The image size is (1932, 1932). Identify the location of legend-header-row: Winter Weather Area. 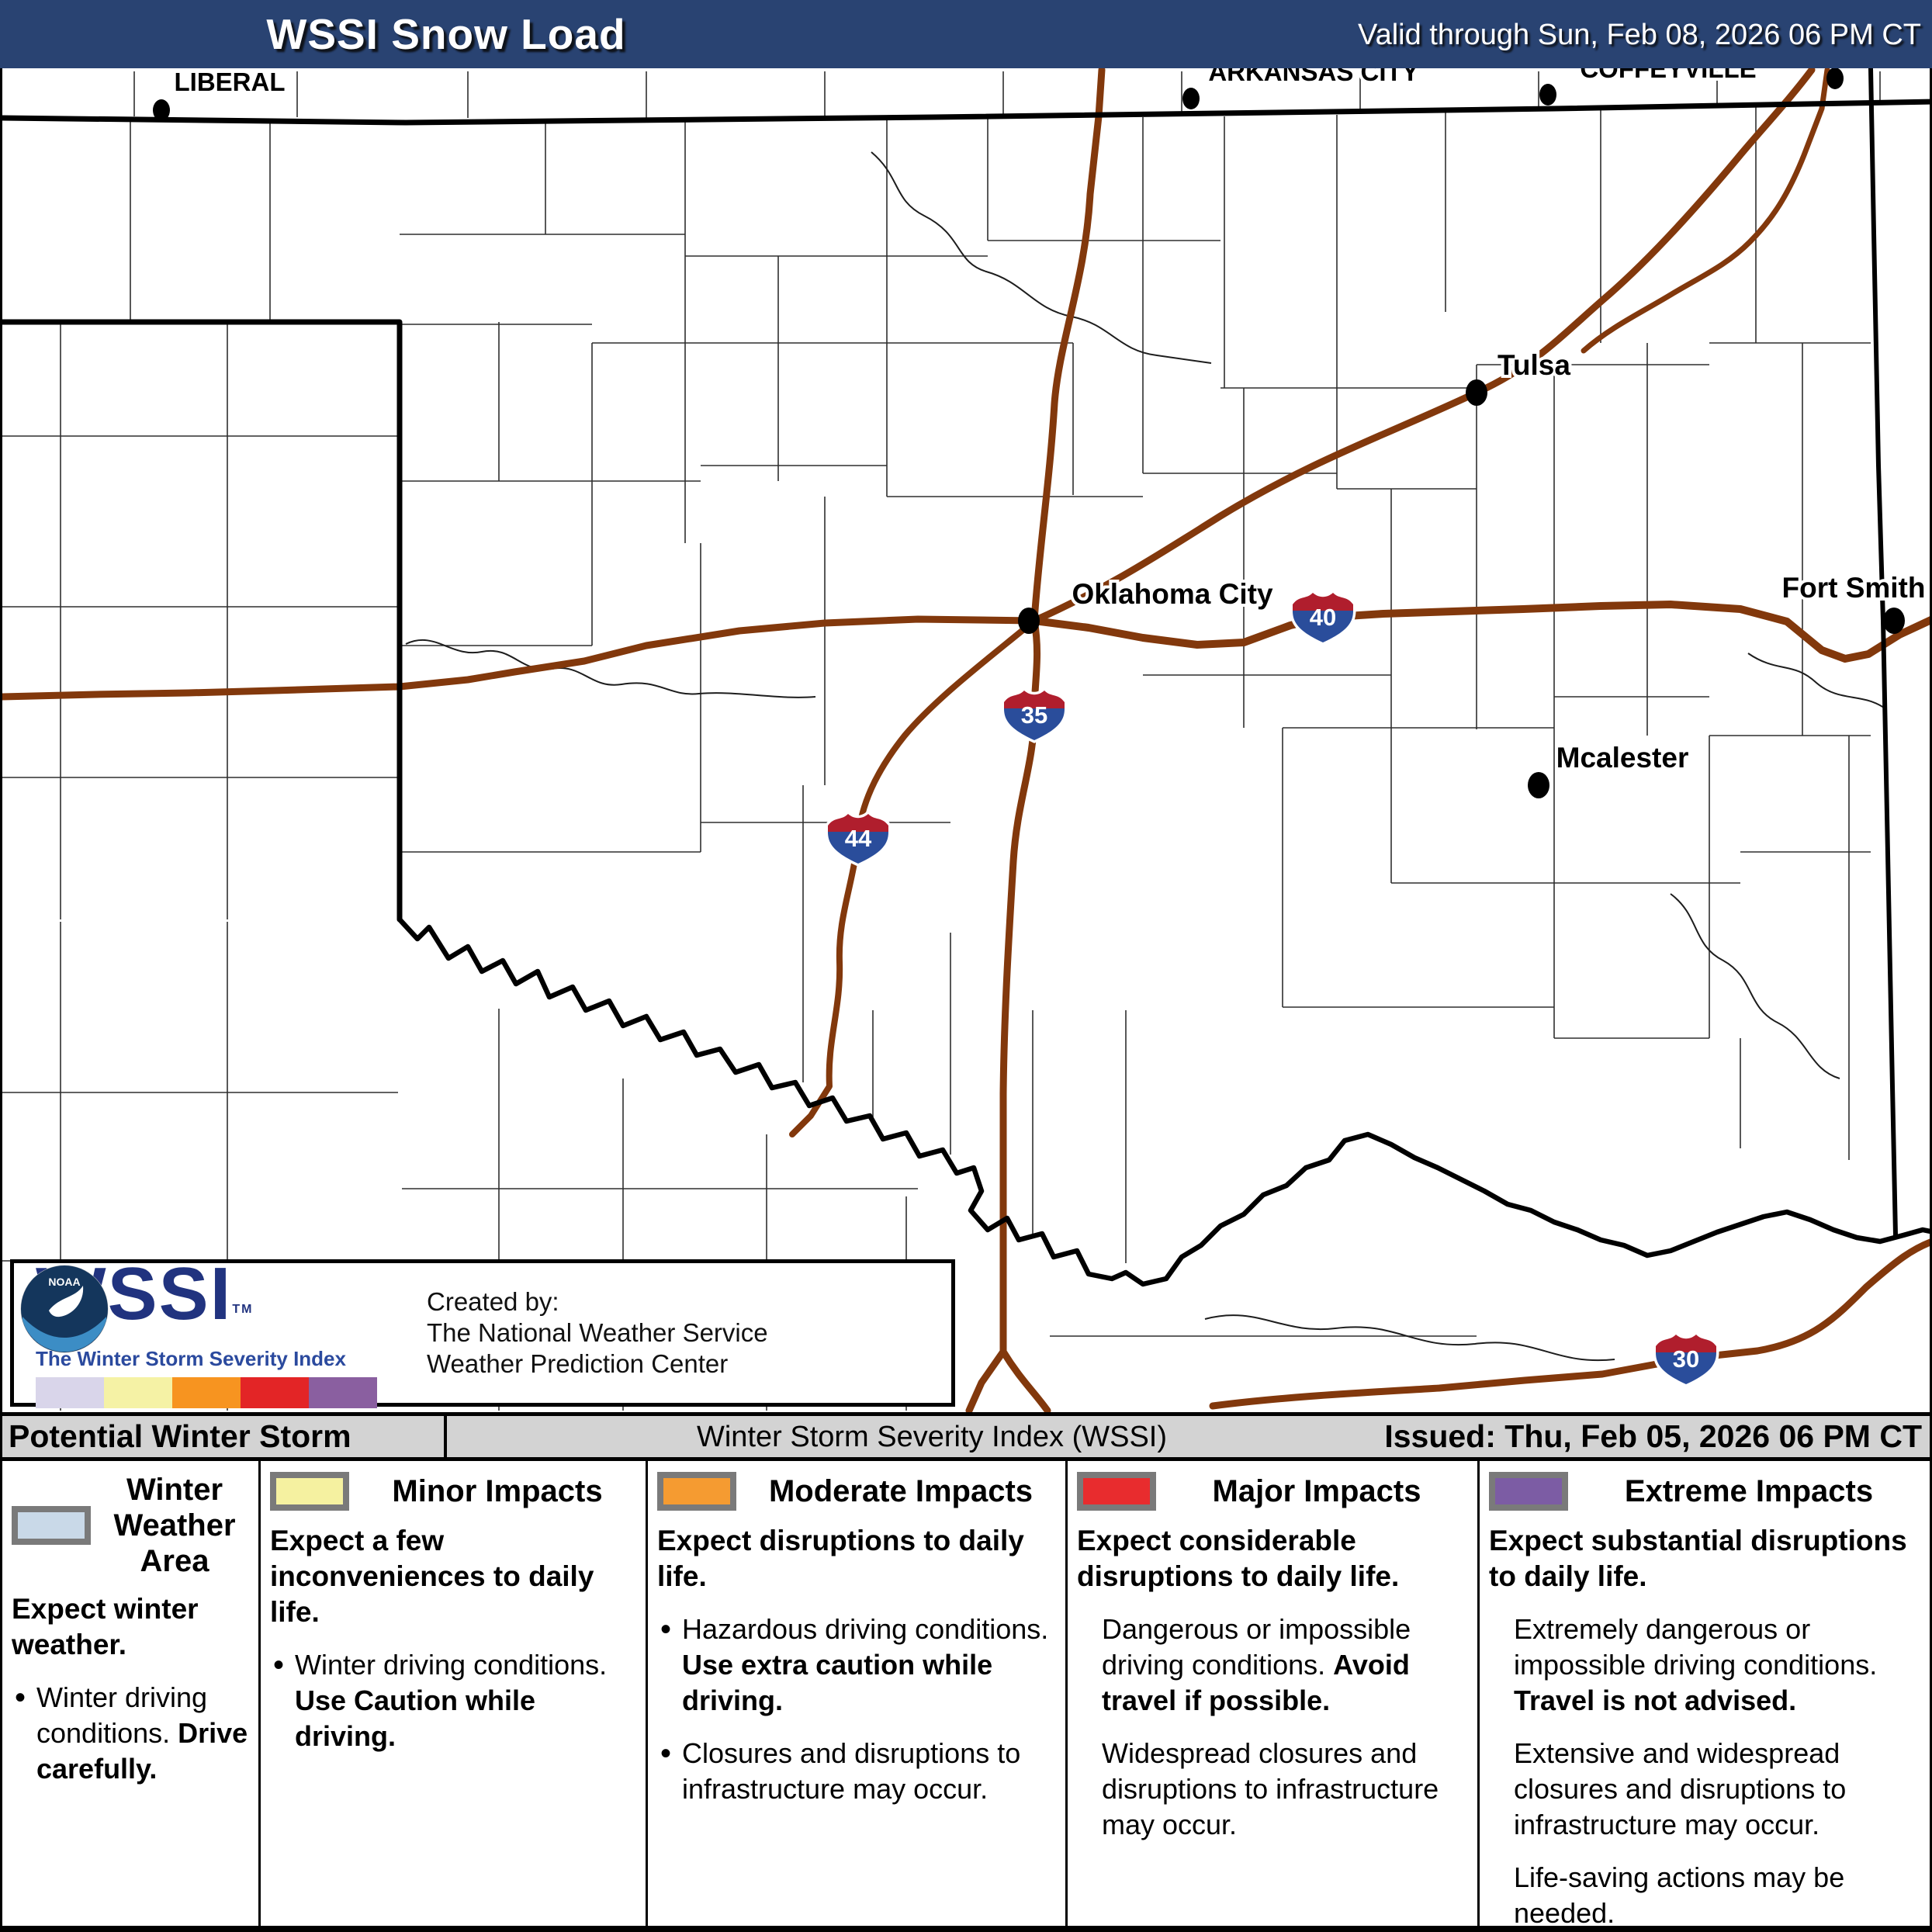
(131, 1525).